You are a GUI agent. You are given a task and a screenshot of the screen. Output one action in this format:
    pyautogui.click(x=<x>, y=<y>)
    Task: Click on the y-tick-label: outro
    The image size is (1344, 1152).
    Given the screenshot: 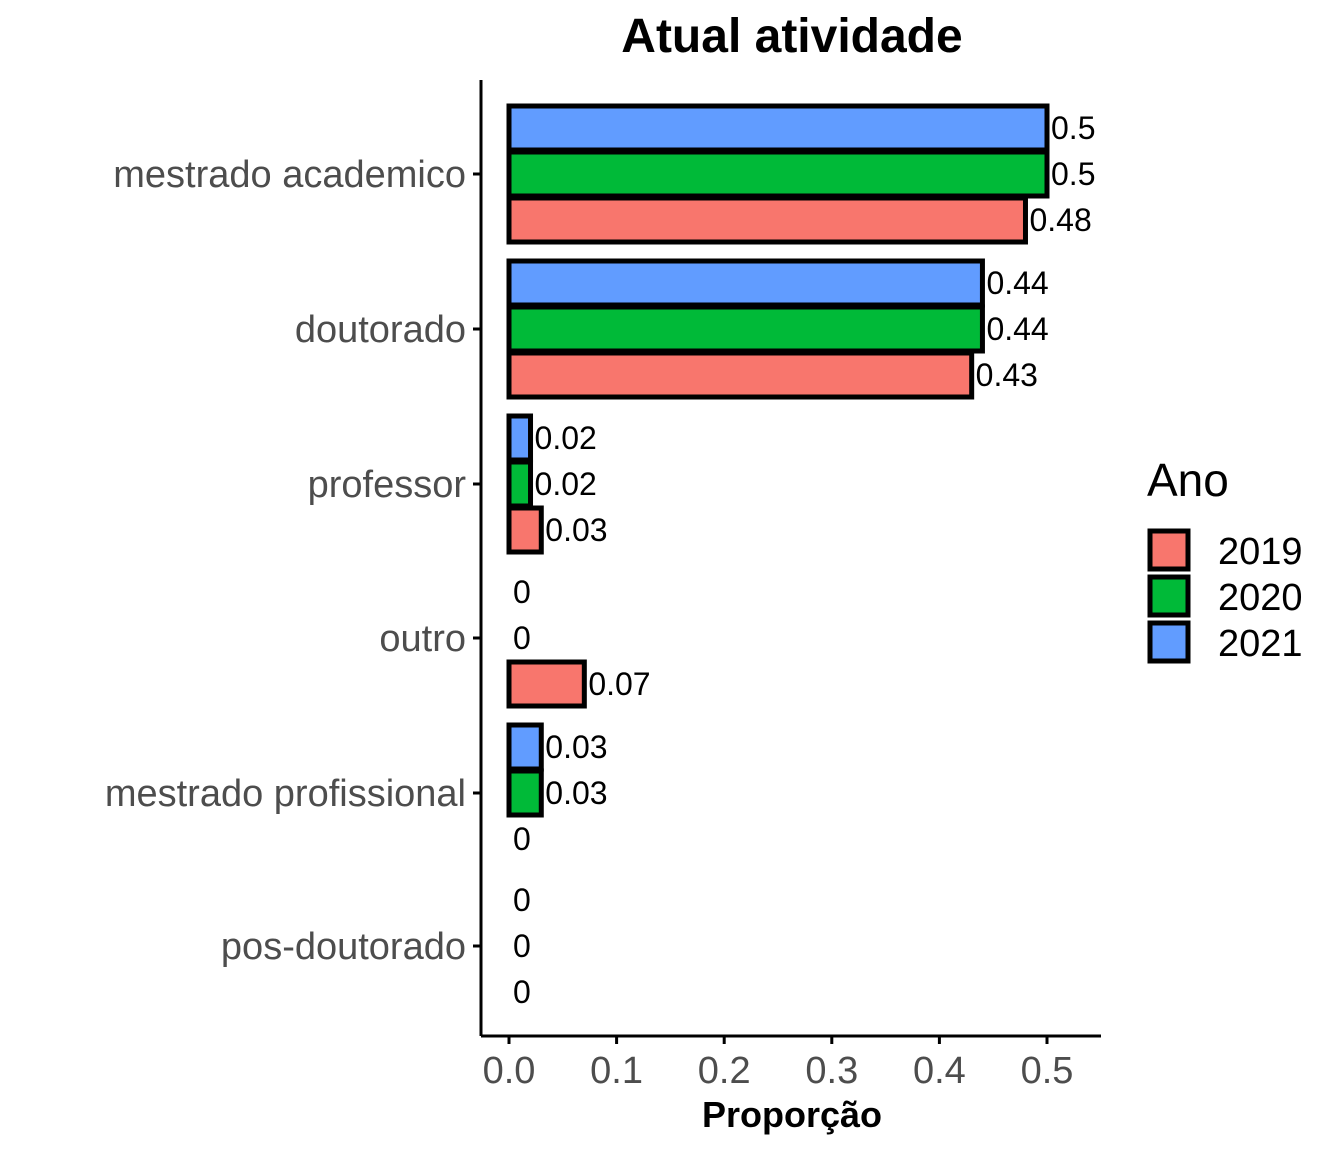 What is the action you would take?
    pyautogui.click(x=422, y=639)
    